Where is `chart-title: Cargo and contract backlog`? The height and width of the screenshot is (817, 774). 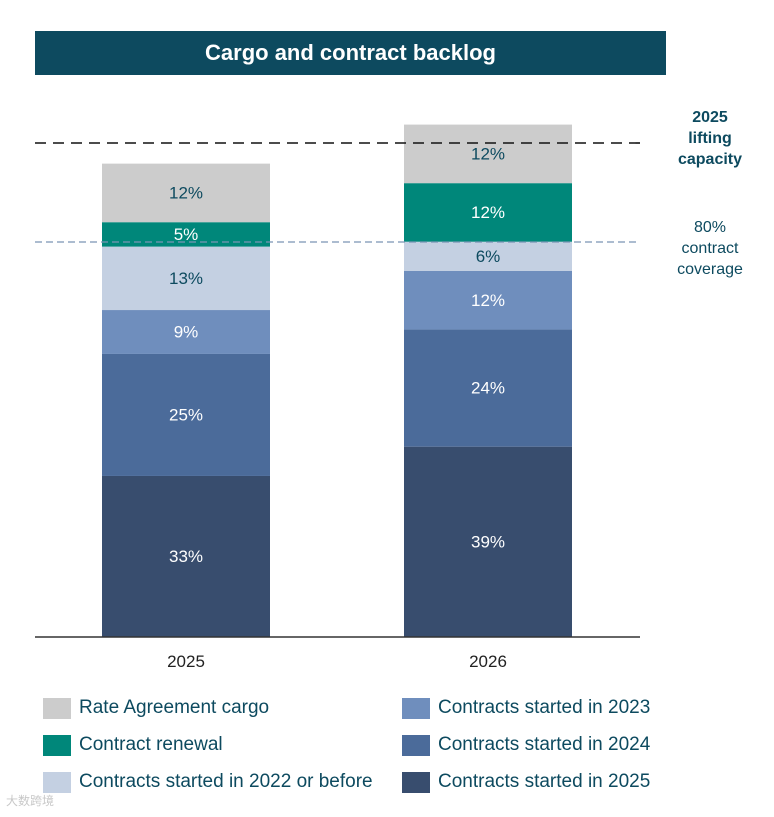 chart-title: Cargo and contract backlog is located at coordinates (350, 53).